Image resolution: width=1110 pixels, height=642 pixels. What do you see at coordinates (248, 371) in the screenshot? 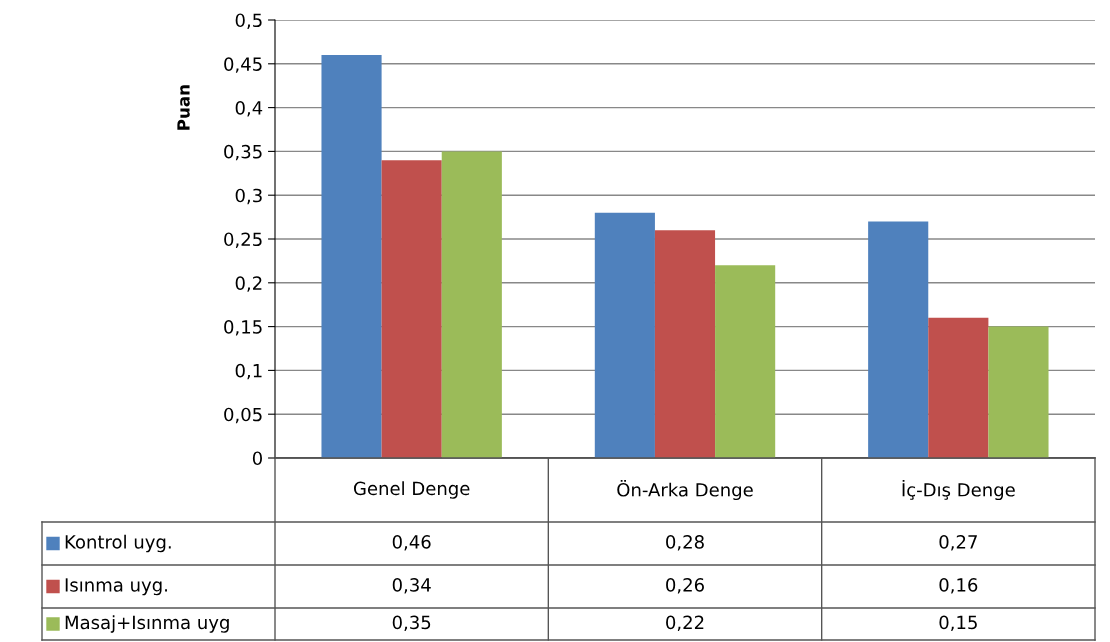
I see `y-tick-label: 0,1` at bounding box center [248, 371].